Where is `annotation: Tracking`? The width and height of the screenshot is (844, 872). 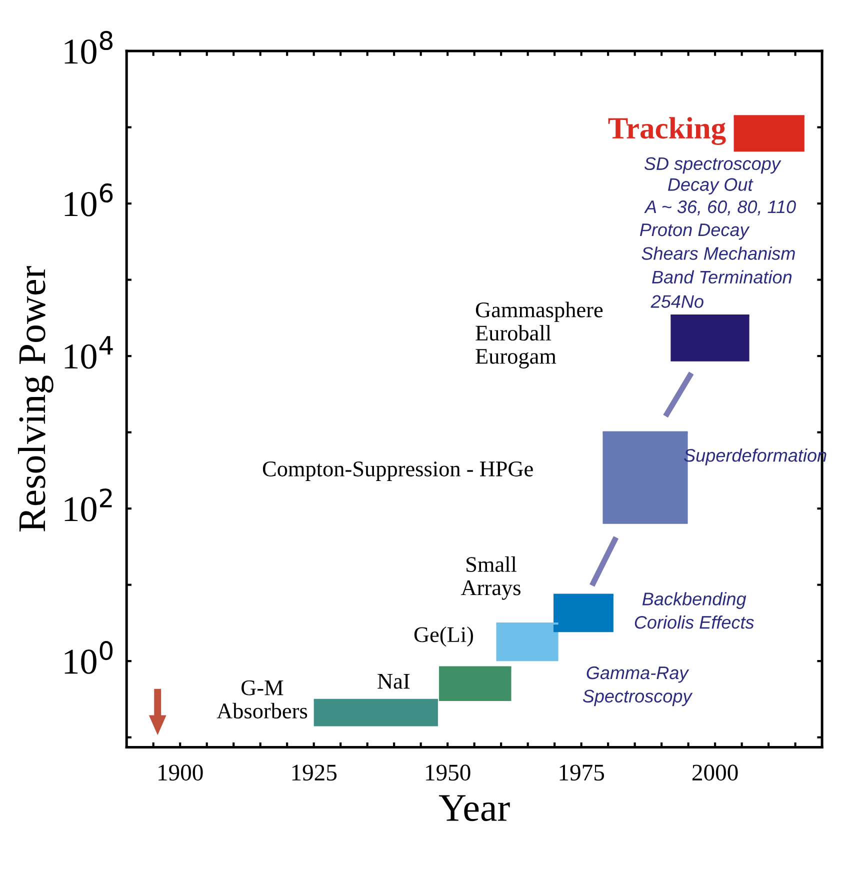 annotation: Tracking is located at coordinates (667, 131).